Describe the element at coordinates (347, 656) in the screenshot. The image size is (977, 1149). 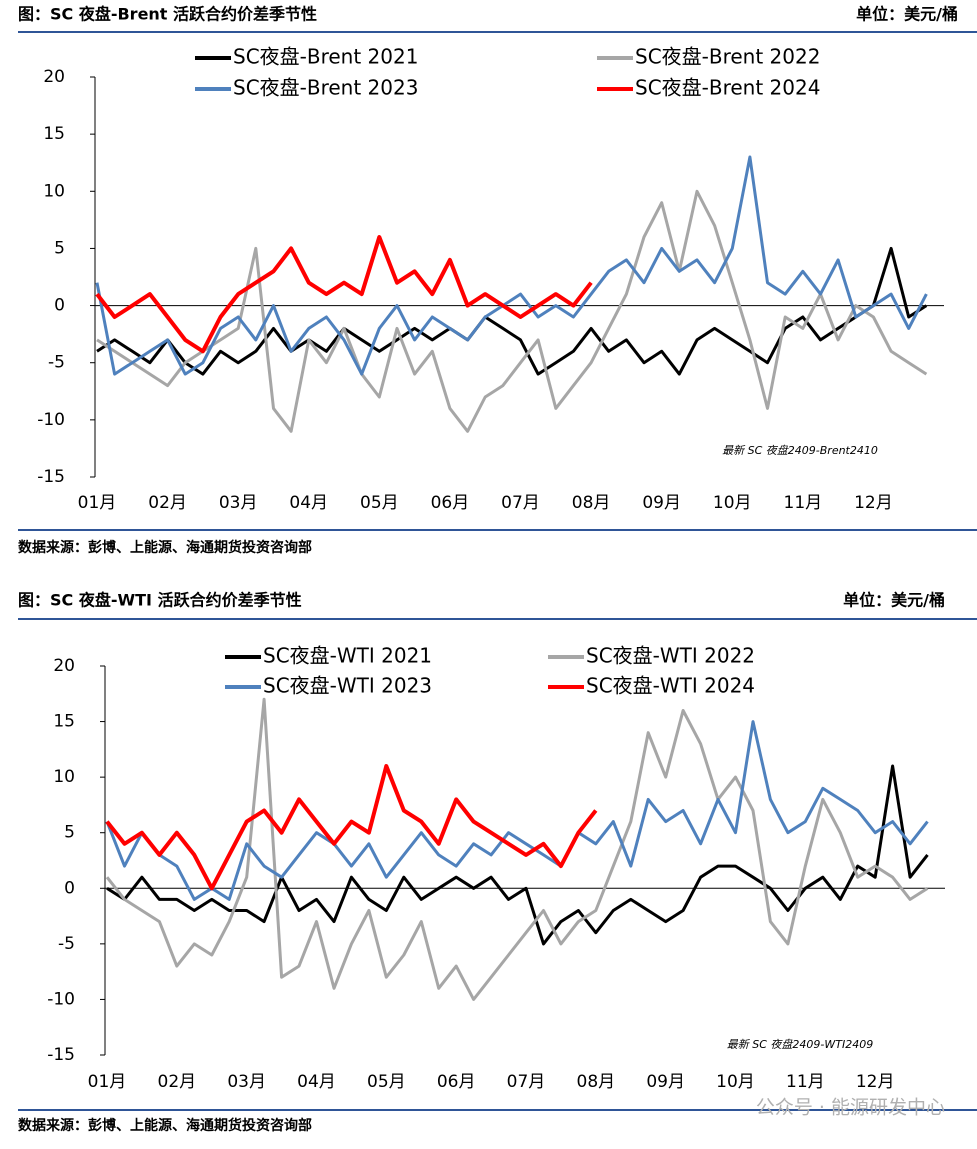
I see `legend-label: SC夜盘-WTI 2021` at that location.